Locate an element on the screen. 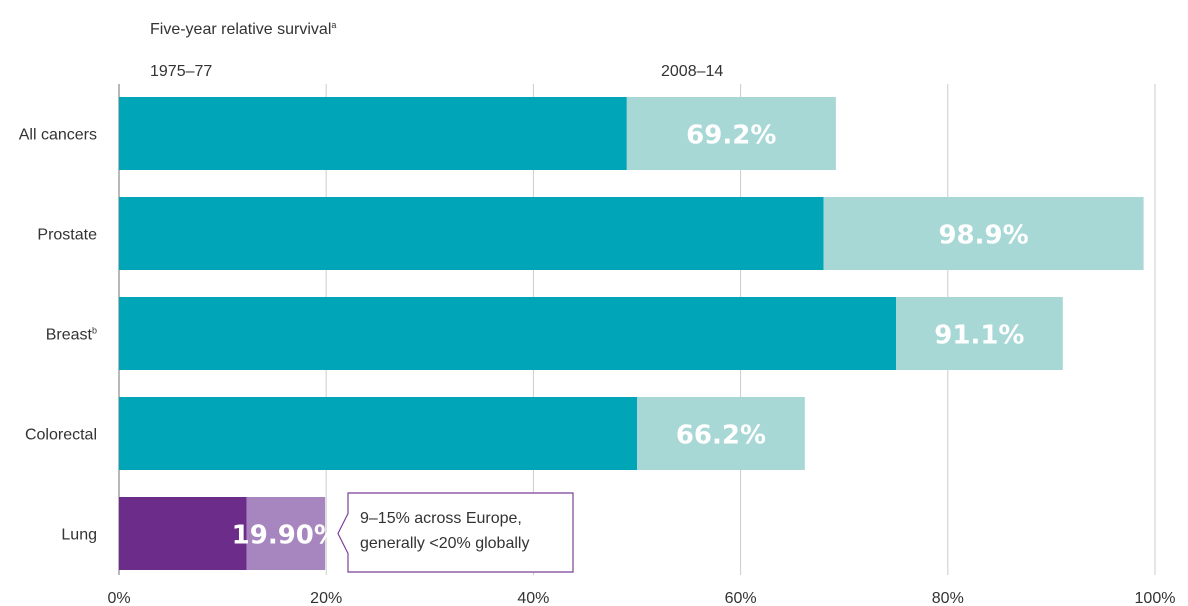 This screenshot has width=1188, height=606. series-label-1975-77: 1975–77 is located at coordinates (181, 71).